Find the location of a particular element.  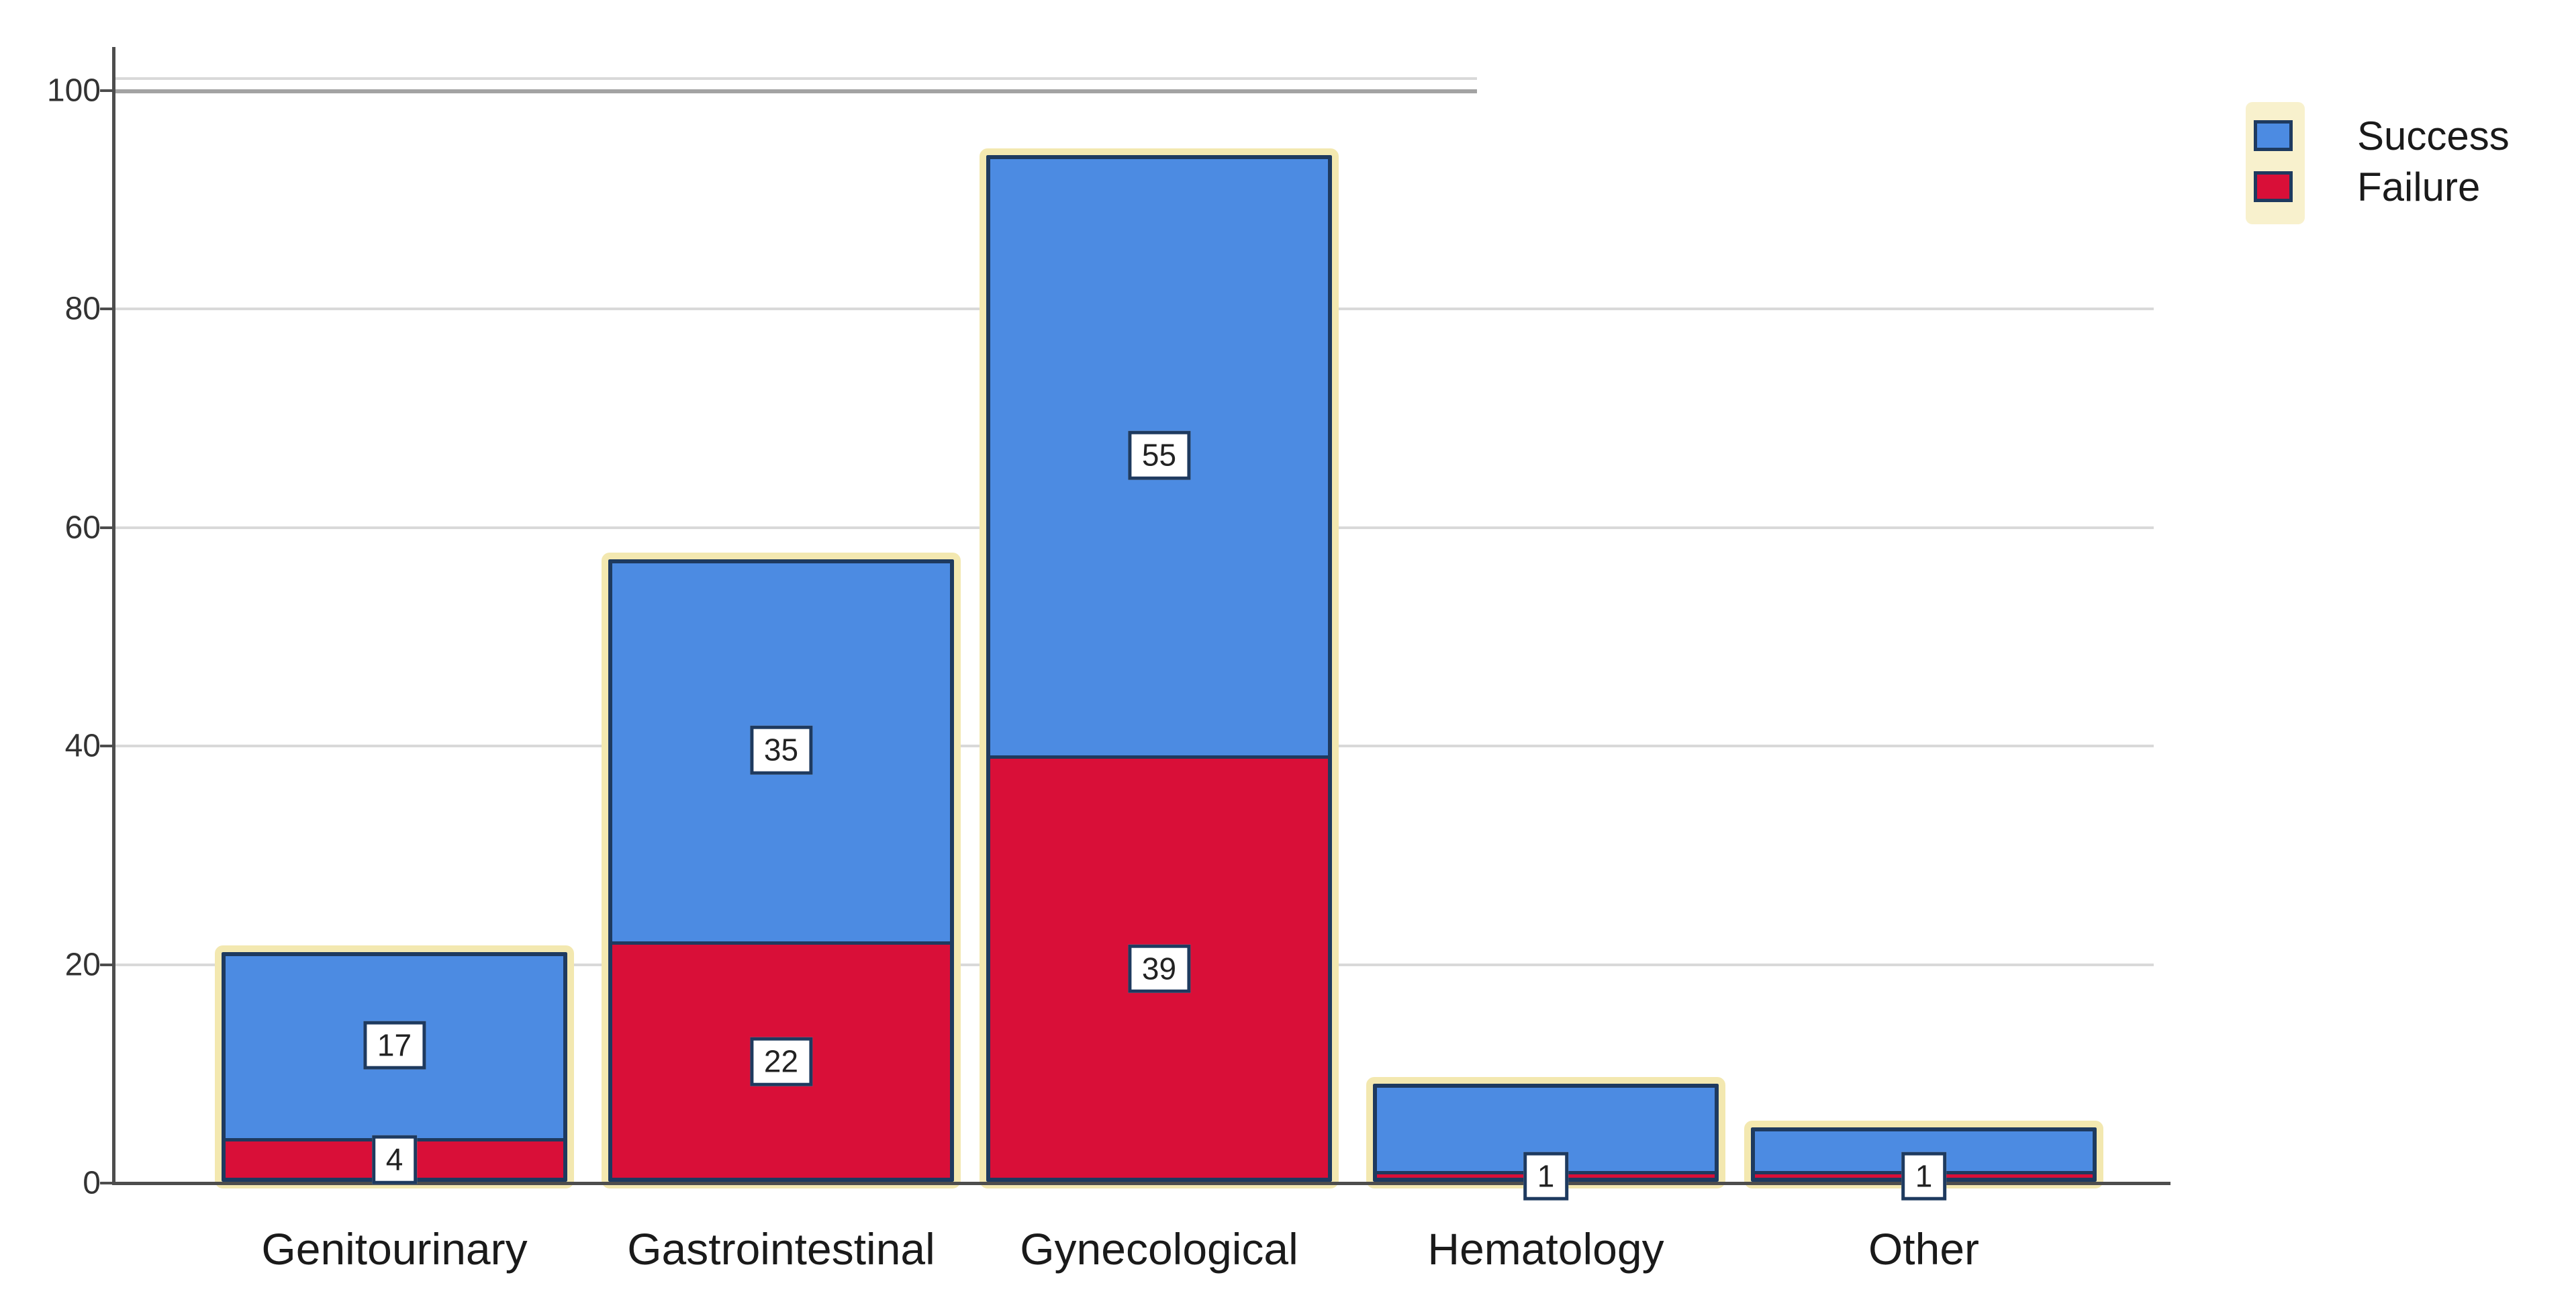

gridline-100-dark is located at coordinates (795, 91).